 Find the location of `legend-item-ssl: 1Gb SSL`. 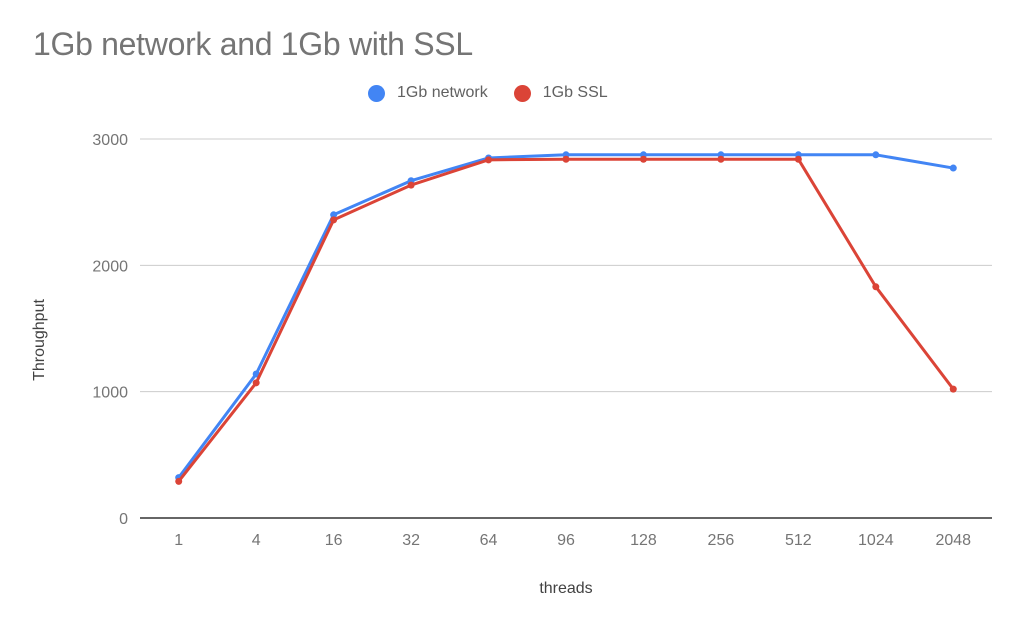

legend-item-ssl: 1Gb SSL is located at coordinates (560, 93).